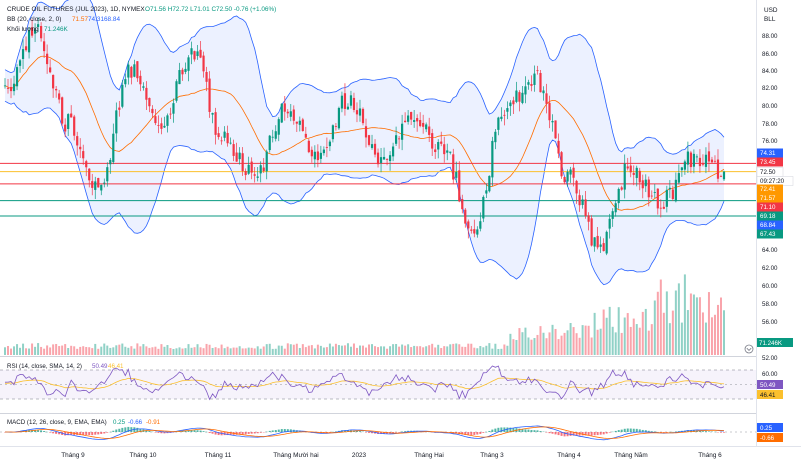 Image resolution: width=801 pixels, height=466 pixels. What do you see at coordinates (771, 10) in the screenshot?
I see `currency-label: USD` at bounding box center [771, 10].